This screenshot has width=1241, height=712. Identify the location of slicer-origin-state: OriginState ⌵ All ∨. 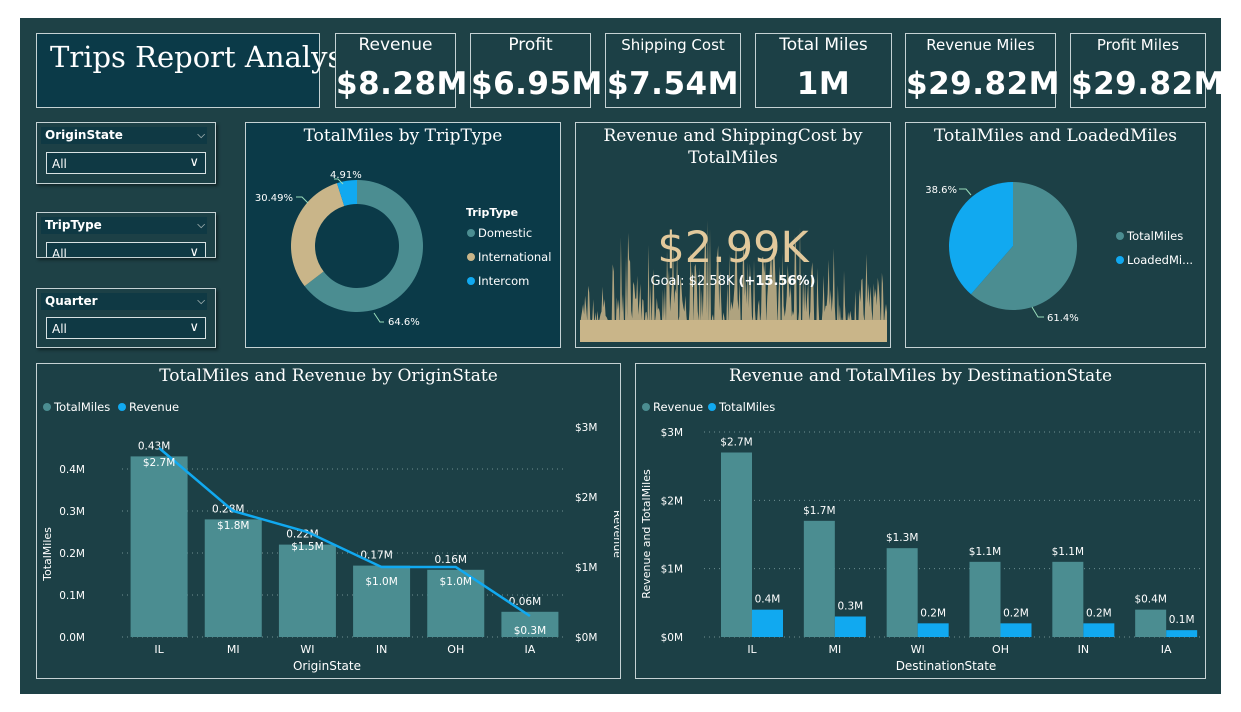
(126, 153).